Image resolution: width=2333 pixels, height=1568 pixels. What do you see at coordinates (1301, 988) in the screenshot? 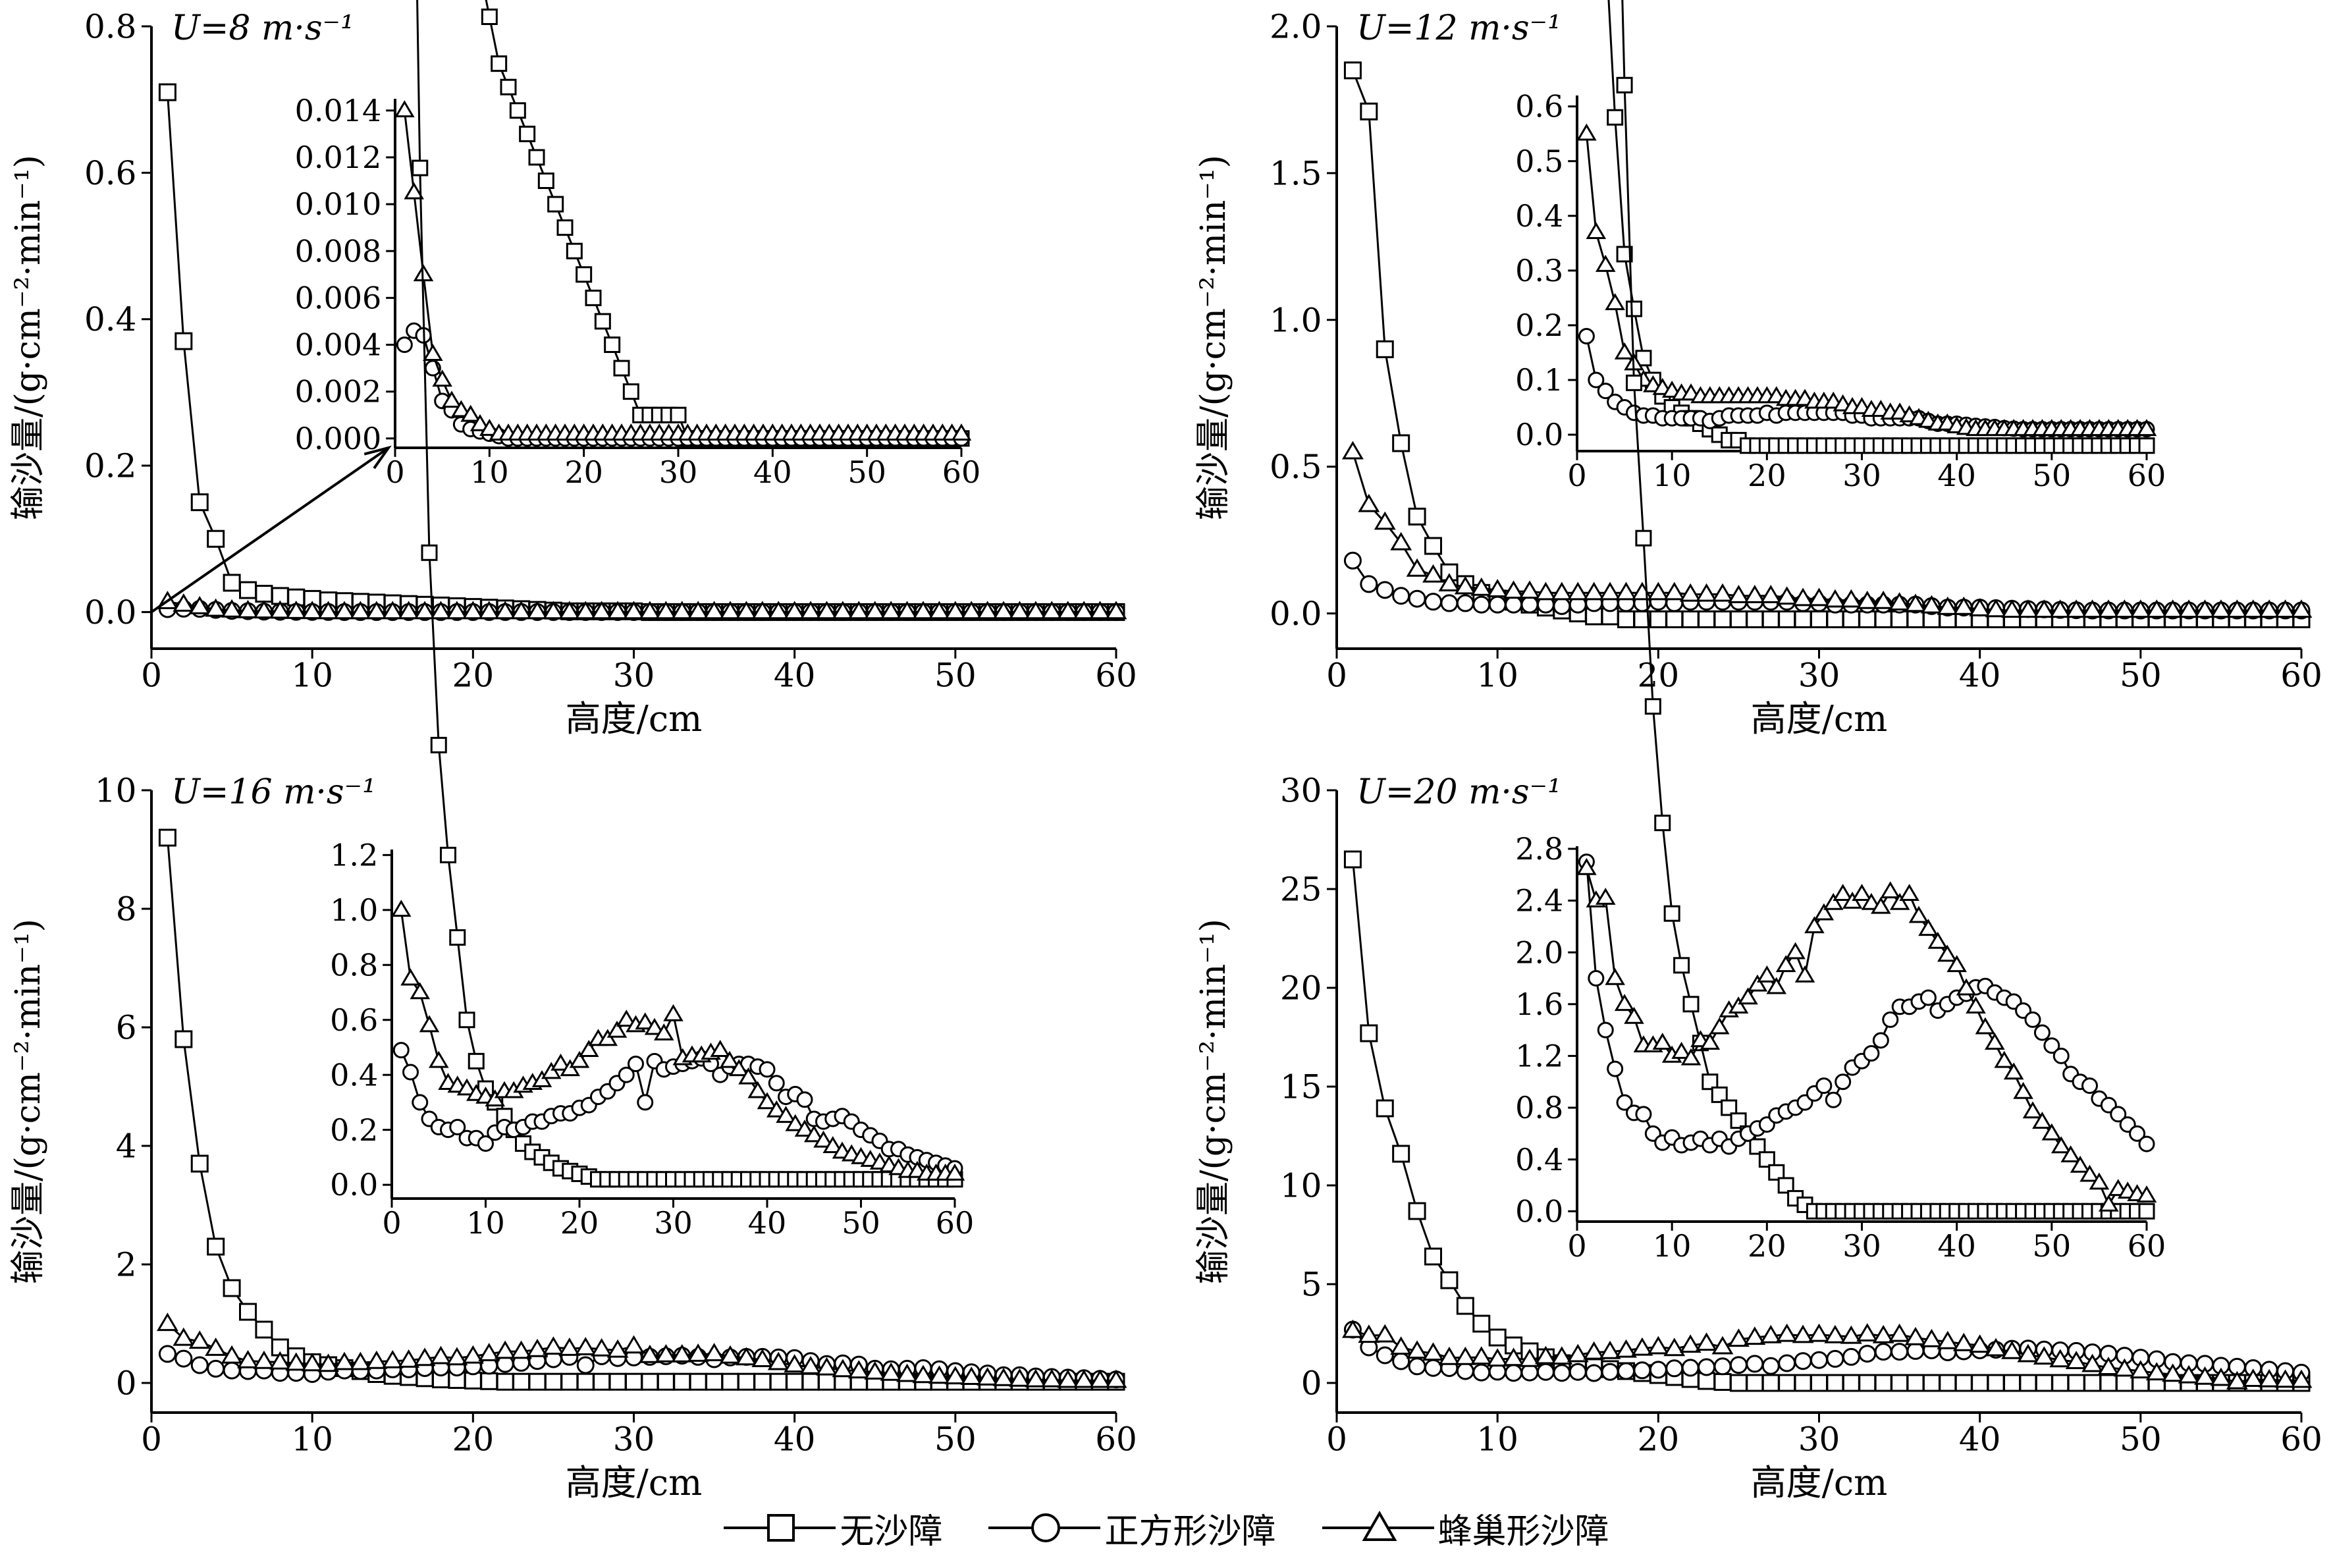
I see `panel-4-main-y-tick-label: 20` at bounding box center [1301, 988].